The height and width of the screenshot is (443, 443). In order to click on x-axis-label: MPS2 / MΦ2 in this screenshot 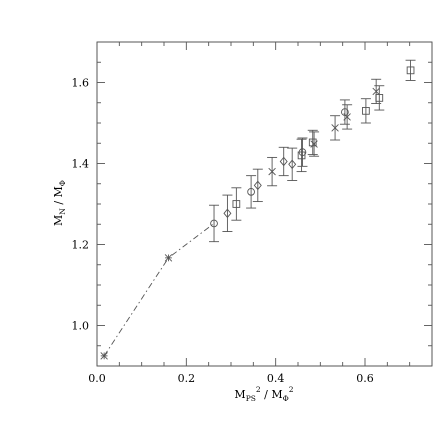, I will do `click(263, 394)`.